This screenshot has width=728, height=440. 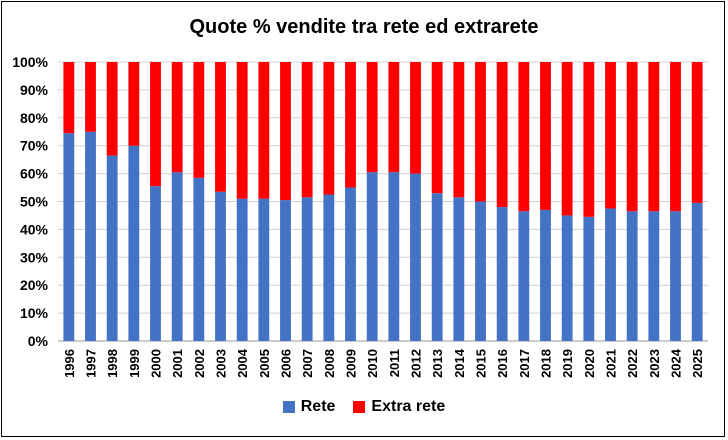 What do you see at coordinates (286, 363) in the screenshot?
I see `x-tick-label: 2006` at bounding box center [286, 363].